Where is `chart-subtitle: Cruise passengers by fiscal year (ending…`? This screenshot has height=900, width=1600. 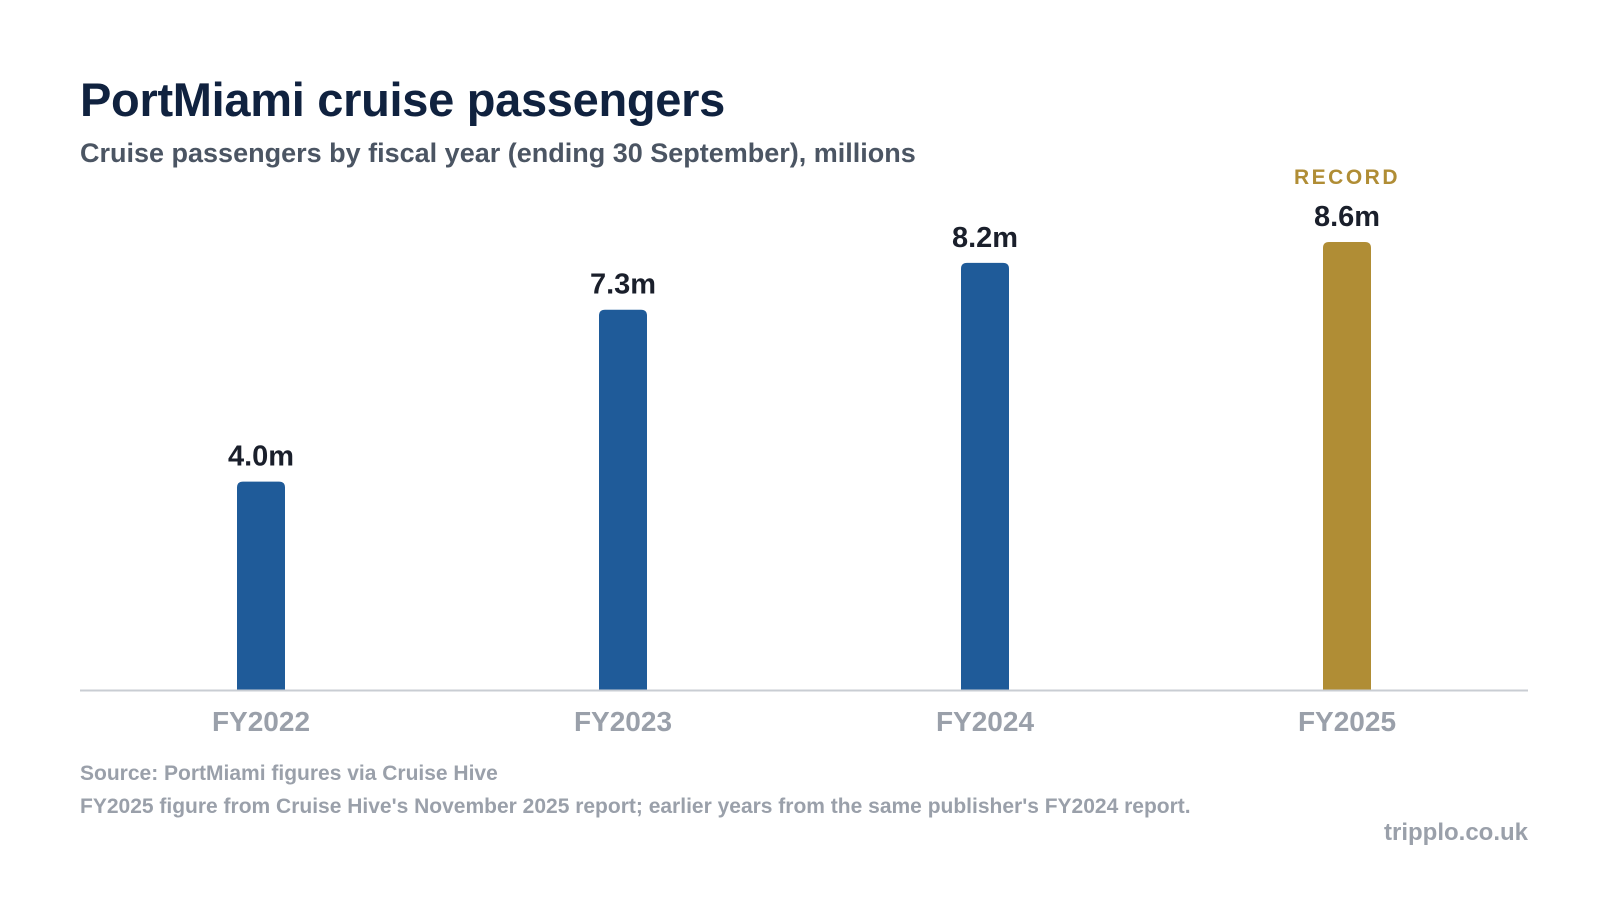
chart-subtitle: Cruise passengers by fiscal year (ending… is located at coordinates (498, 153).